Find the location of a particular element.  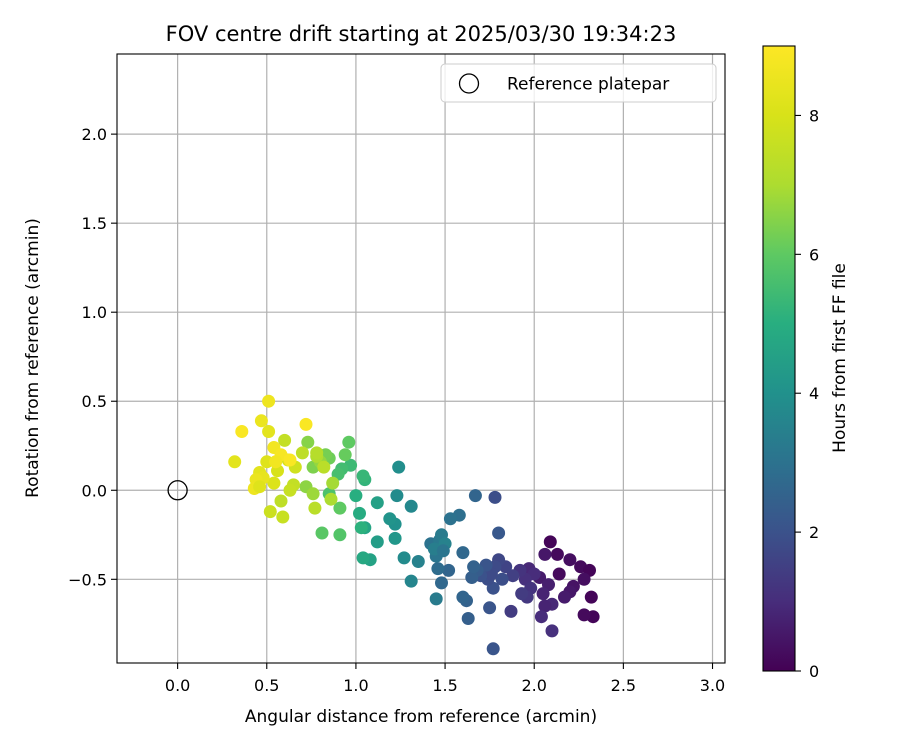

colorbar-tick-label: 0 is located at coordinates (814, 671).